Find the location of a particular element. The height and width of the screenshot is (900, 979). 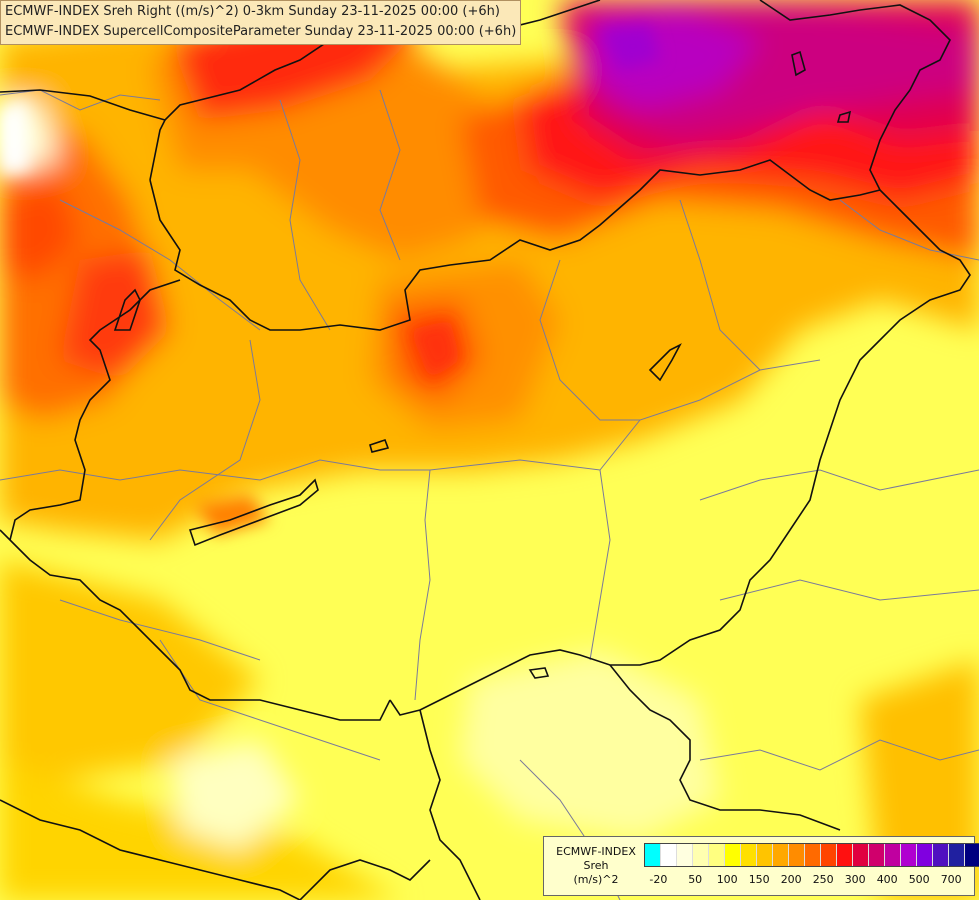

legend-tick-label: 700 is located at coordinates (951, 879).